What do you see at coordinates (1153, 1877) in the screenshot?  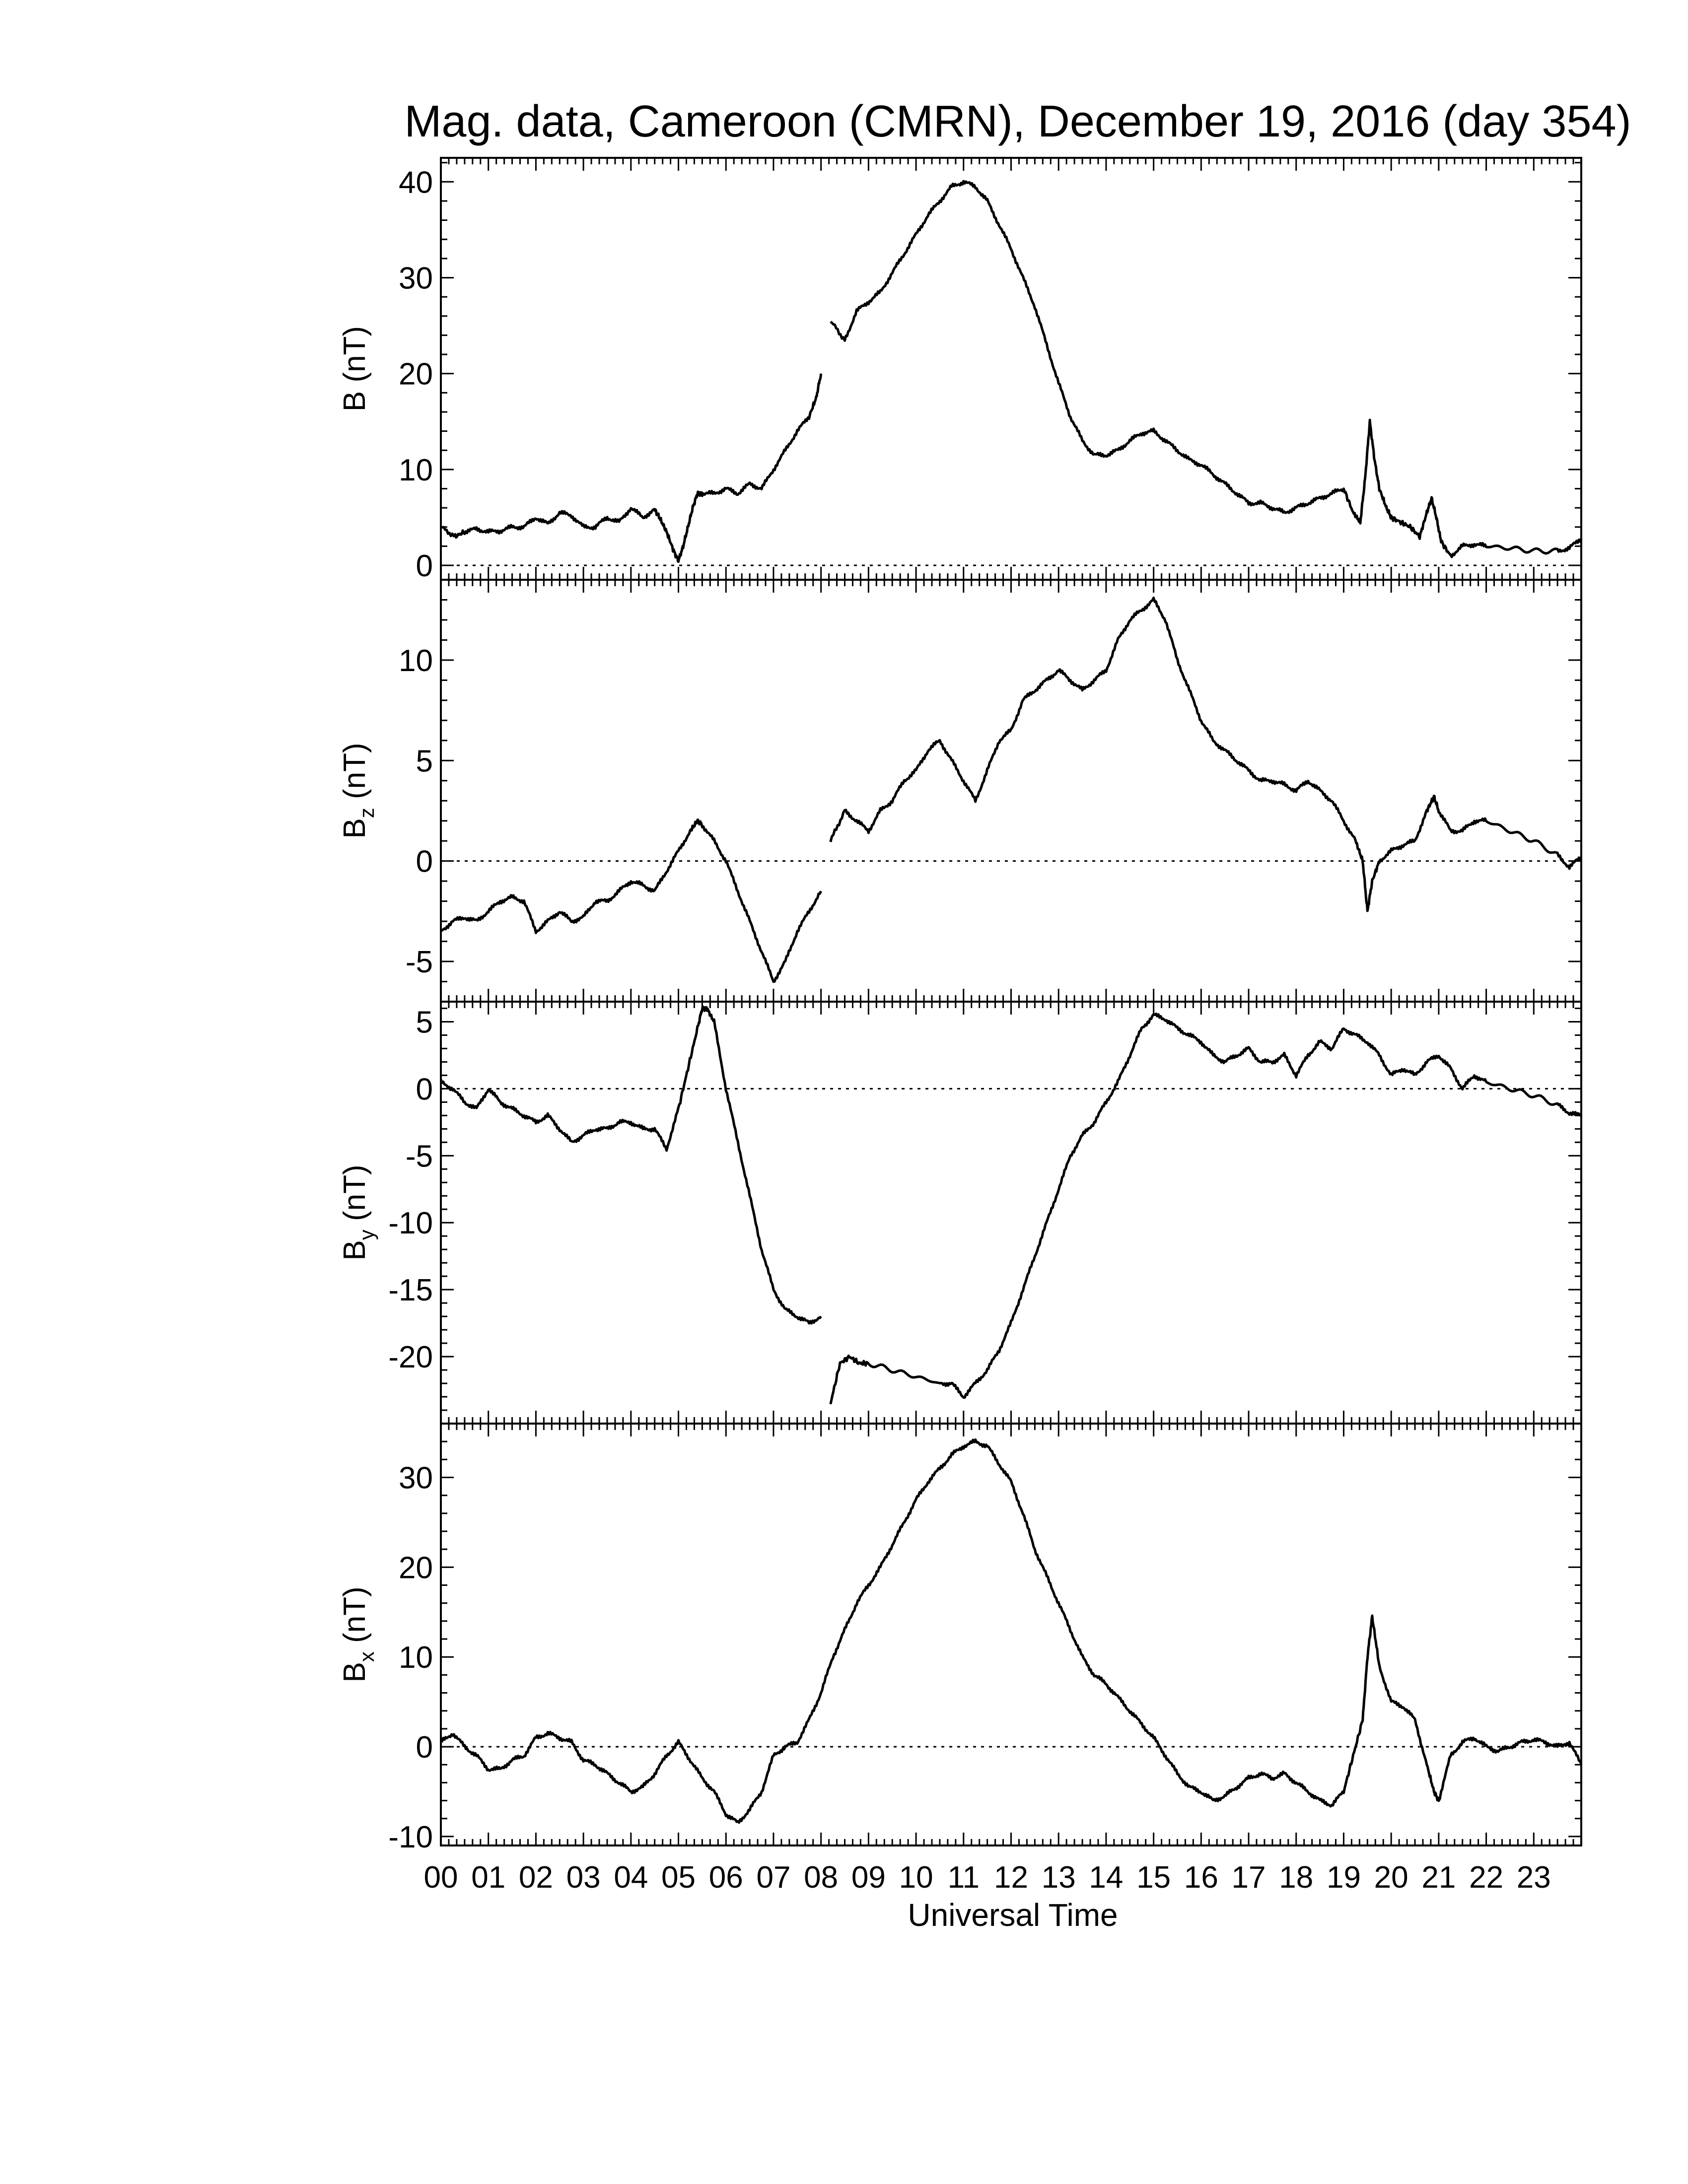 I see `x-tick-label: 15` at bounding box center [1153, 1877].